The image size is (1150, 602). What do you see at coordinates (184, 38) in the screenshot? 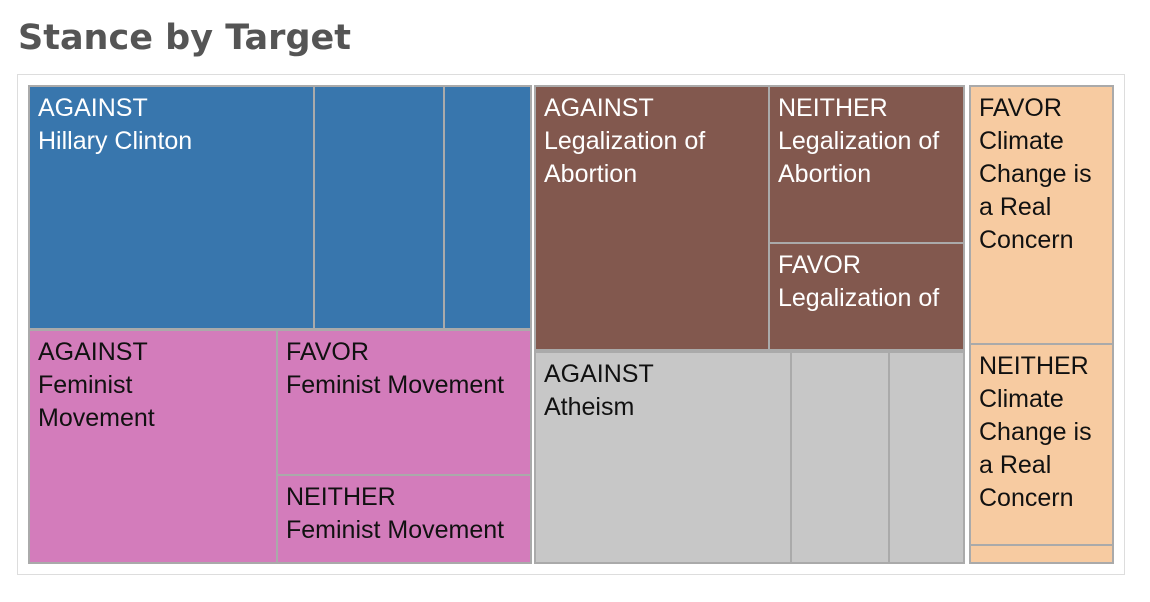
I see `chart-title: Stance by Target` at bounding box center [184, 38].